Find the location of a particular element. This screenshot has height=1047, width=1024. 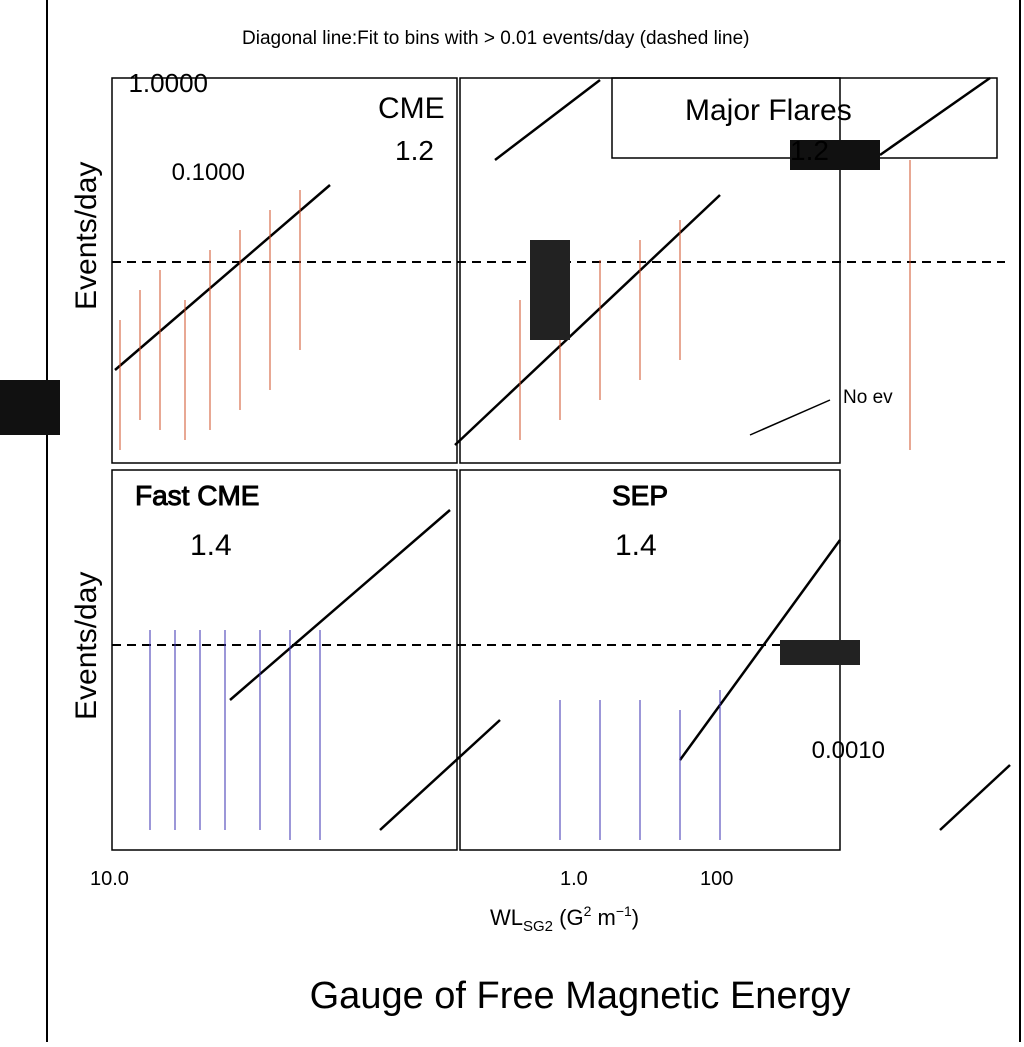

pointer-line is located at coordinates (790, 417).